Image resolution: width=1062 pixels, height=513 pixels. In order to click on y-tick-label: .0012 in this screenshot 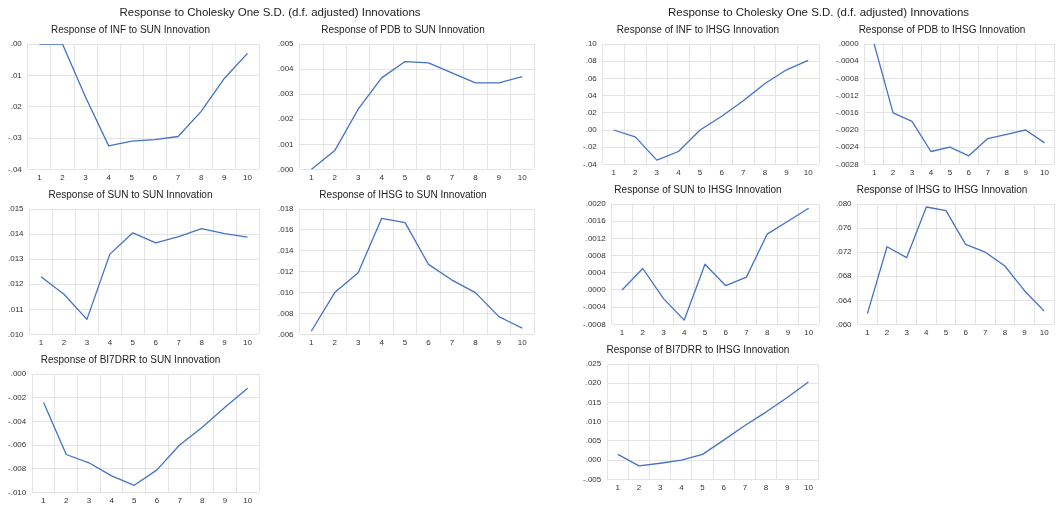, I will do `click(596, 238)`.